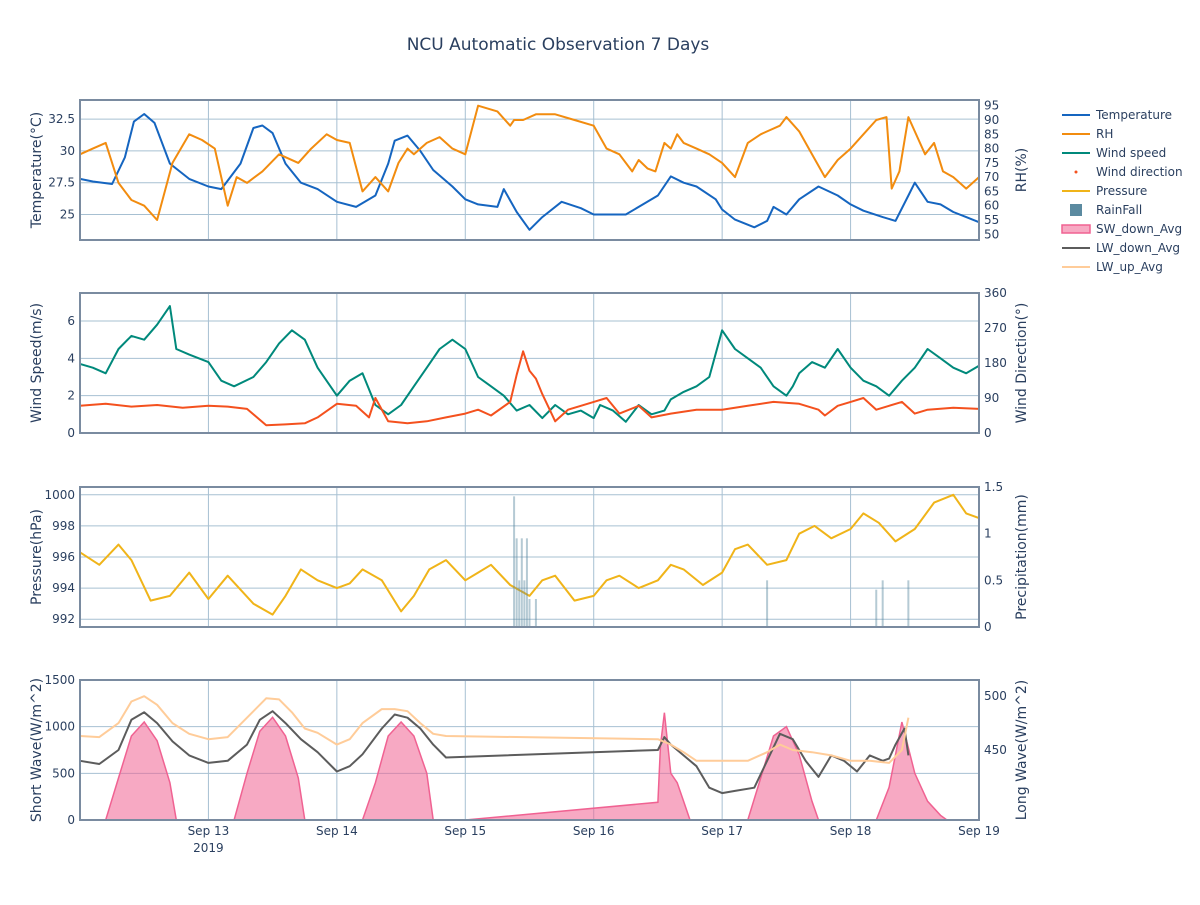 The width and height of the screenshot is (1200, 905). I want to click on y-left-axis-title: Pressure(hPa), so click(37, 557).